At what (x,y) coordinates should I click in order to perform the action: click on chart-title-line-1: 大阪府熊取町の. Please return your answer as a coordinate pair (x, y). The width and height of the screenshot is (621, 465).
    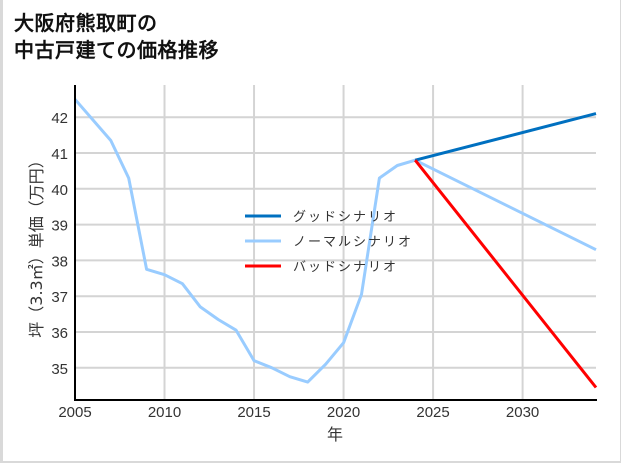
    Looking at the image, I should click on (86, 23).